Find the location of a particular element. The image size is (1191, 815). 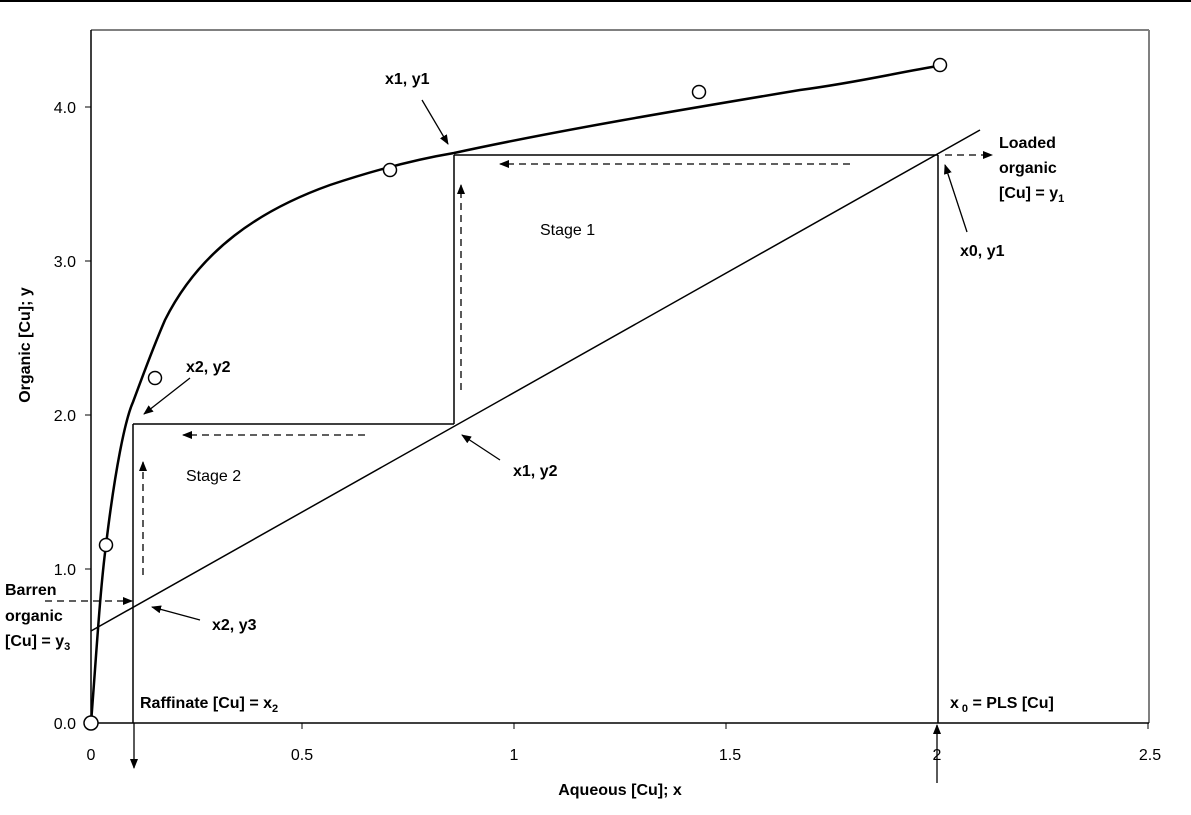

y-tick-label: 0.0 is located at coordinates (65, 724).